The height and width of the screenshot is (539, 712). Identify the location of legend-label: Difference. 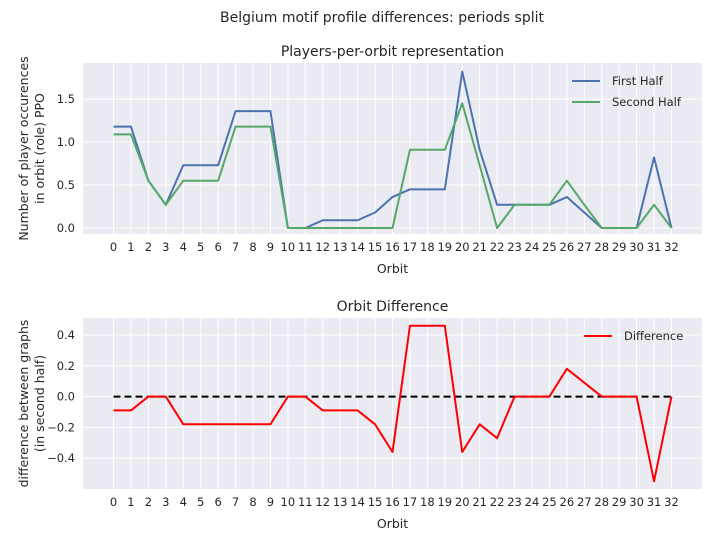
(653, 336).